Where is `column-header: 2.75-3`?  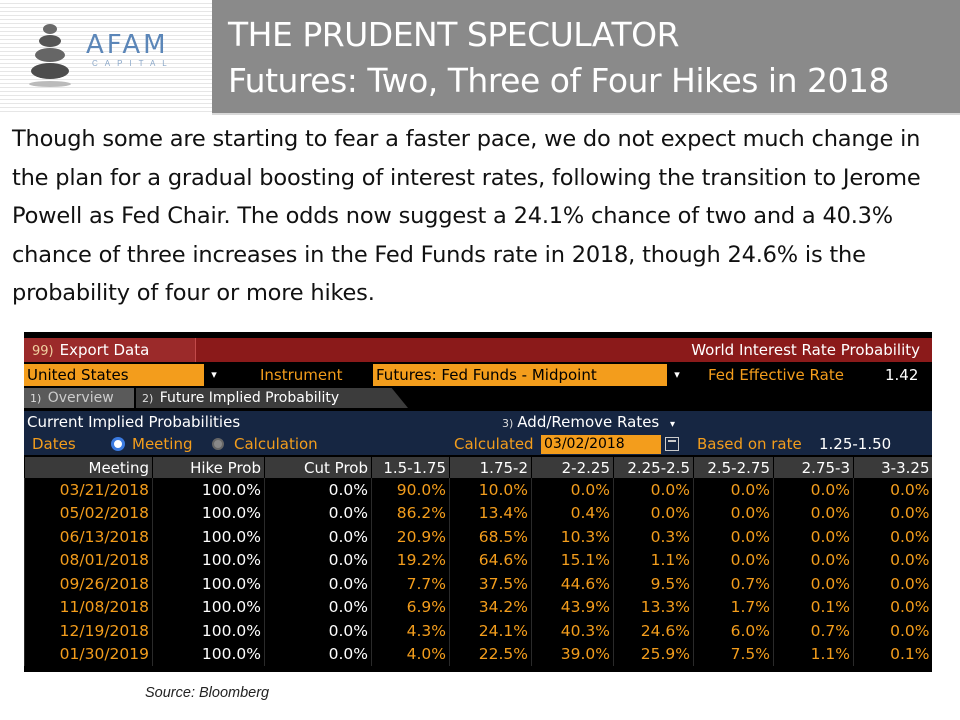 column-header: 2.75-3 is located at coordinates (813, 467).